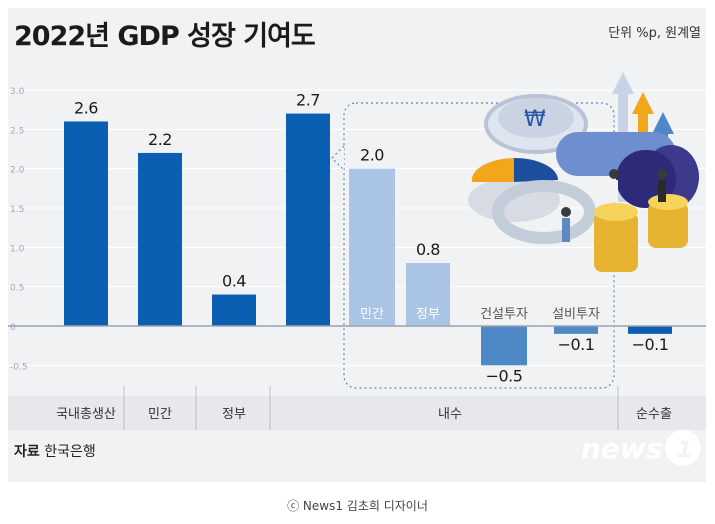  I want to click on y-tick-label: 1.5, so click(17, 210).